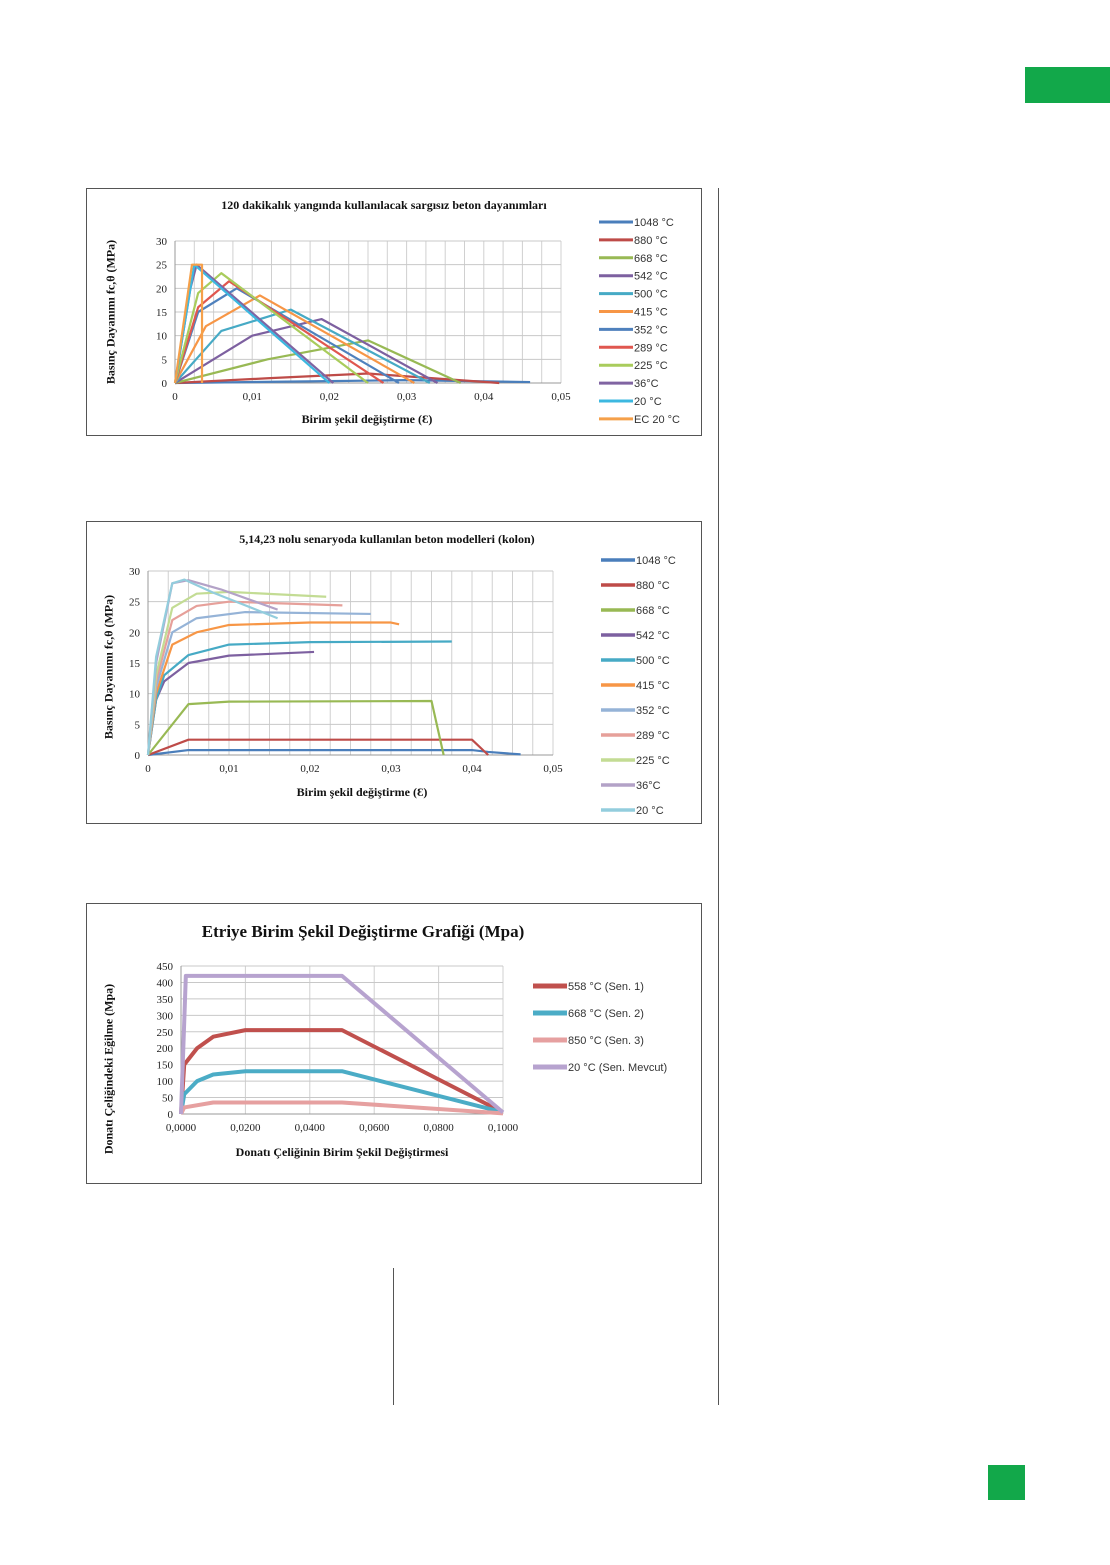 The width and height of the screenshot is (1110, 1565). What do you see at coordinates (245, 1128) in the screenshot?
I see `x-tick-label: 0,0200` at bounding box center [245, 1128].